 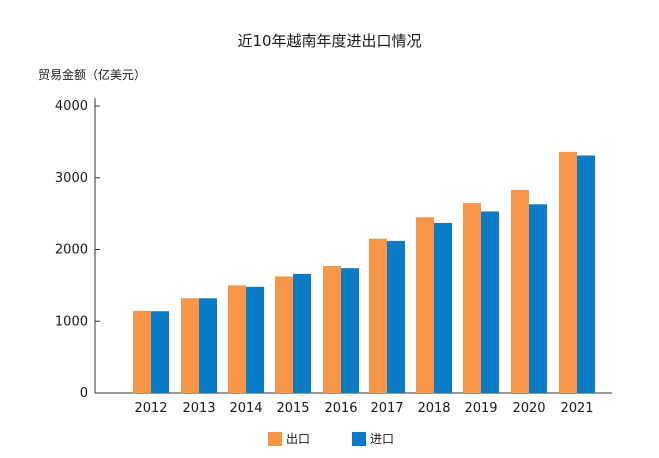 What do you see at coordinates (190, 345) in the screenshot?
I see `bar-export-2013` at bounding box center [190, 345].